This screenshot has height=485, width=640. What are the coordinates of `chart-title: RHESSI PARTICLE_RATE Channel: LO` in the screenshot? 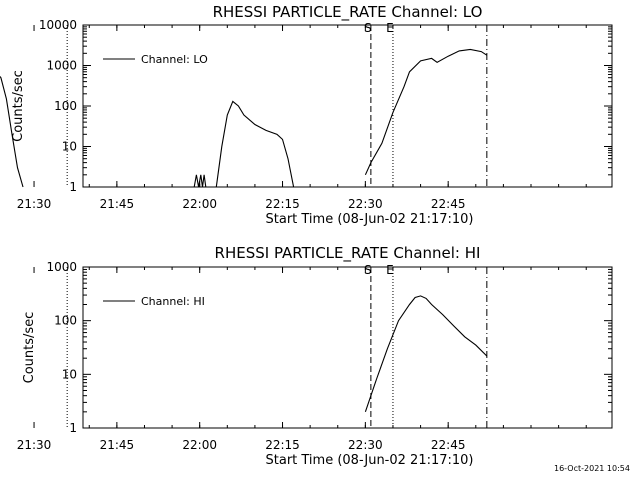 It's located at (348, 12).